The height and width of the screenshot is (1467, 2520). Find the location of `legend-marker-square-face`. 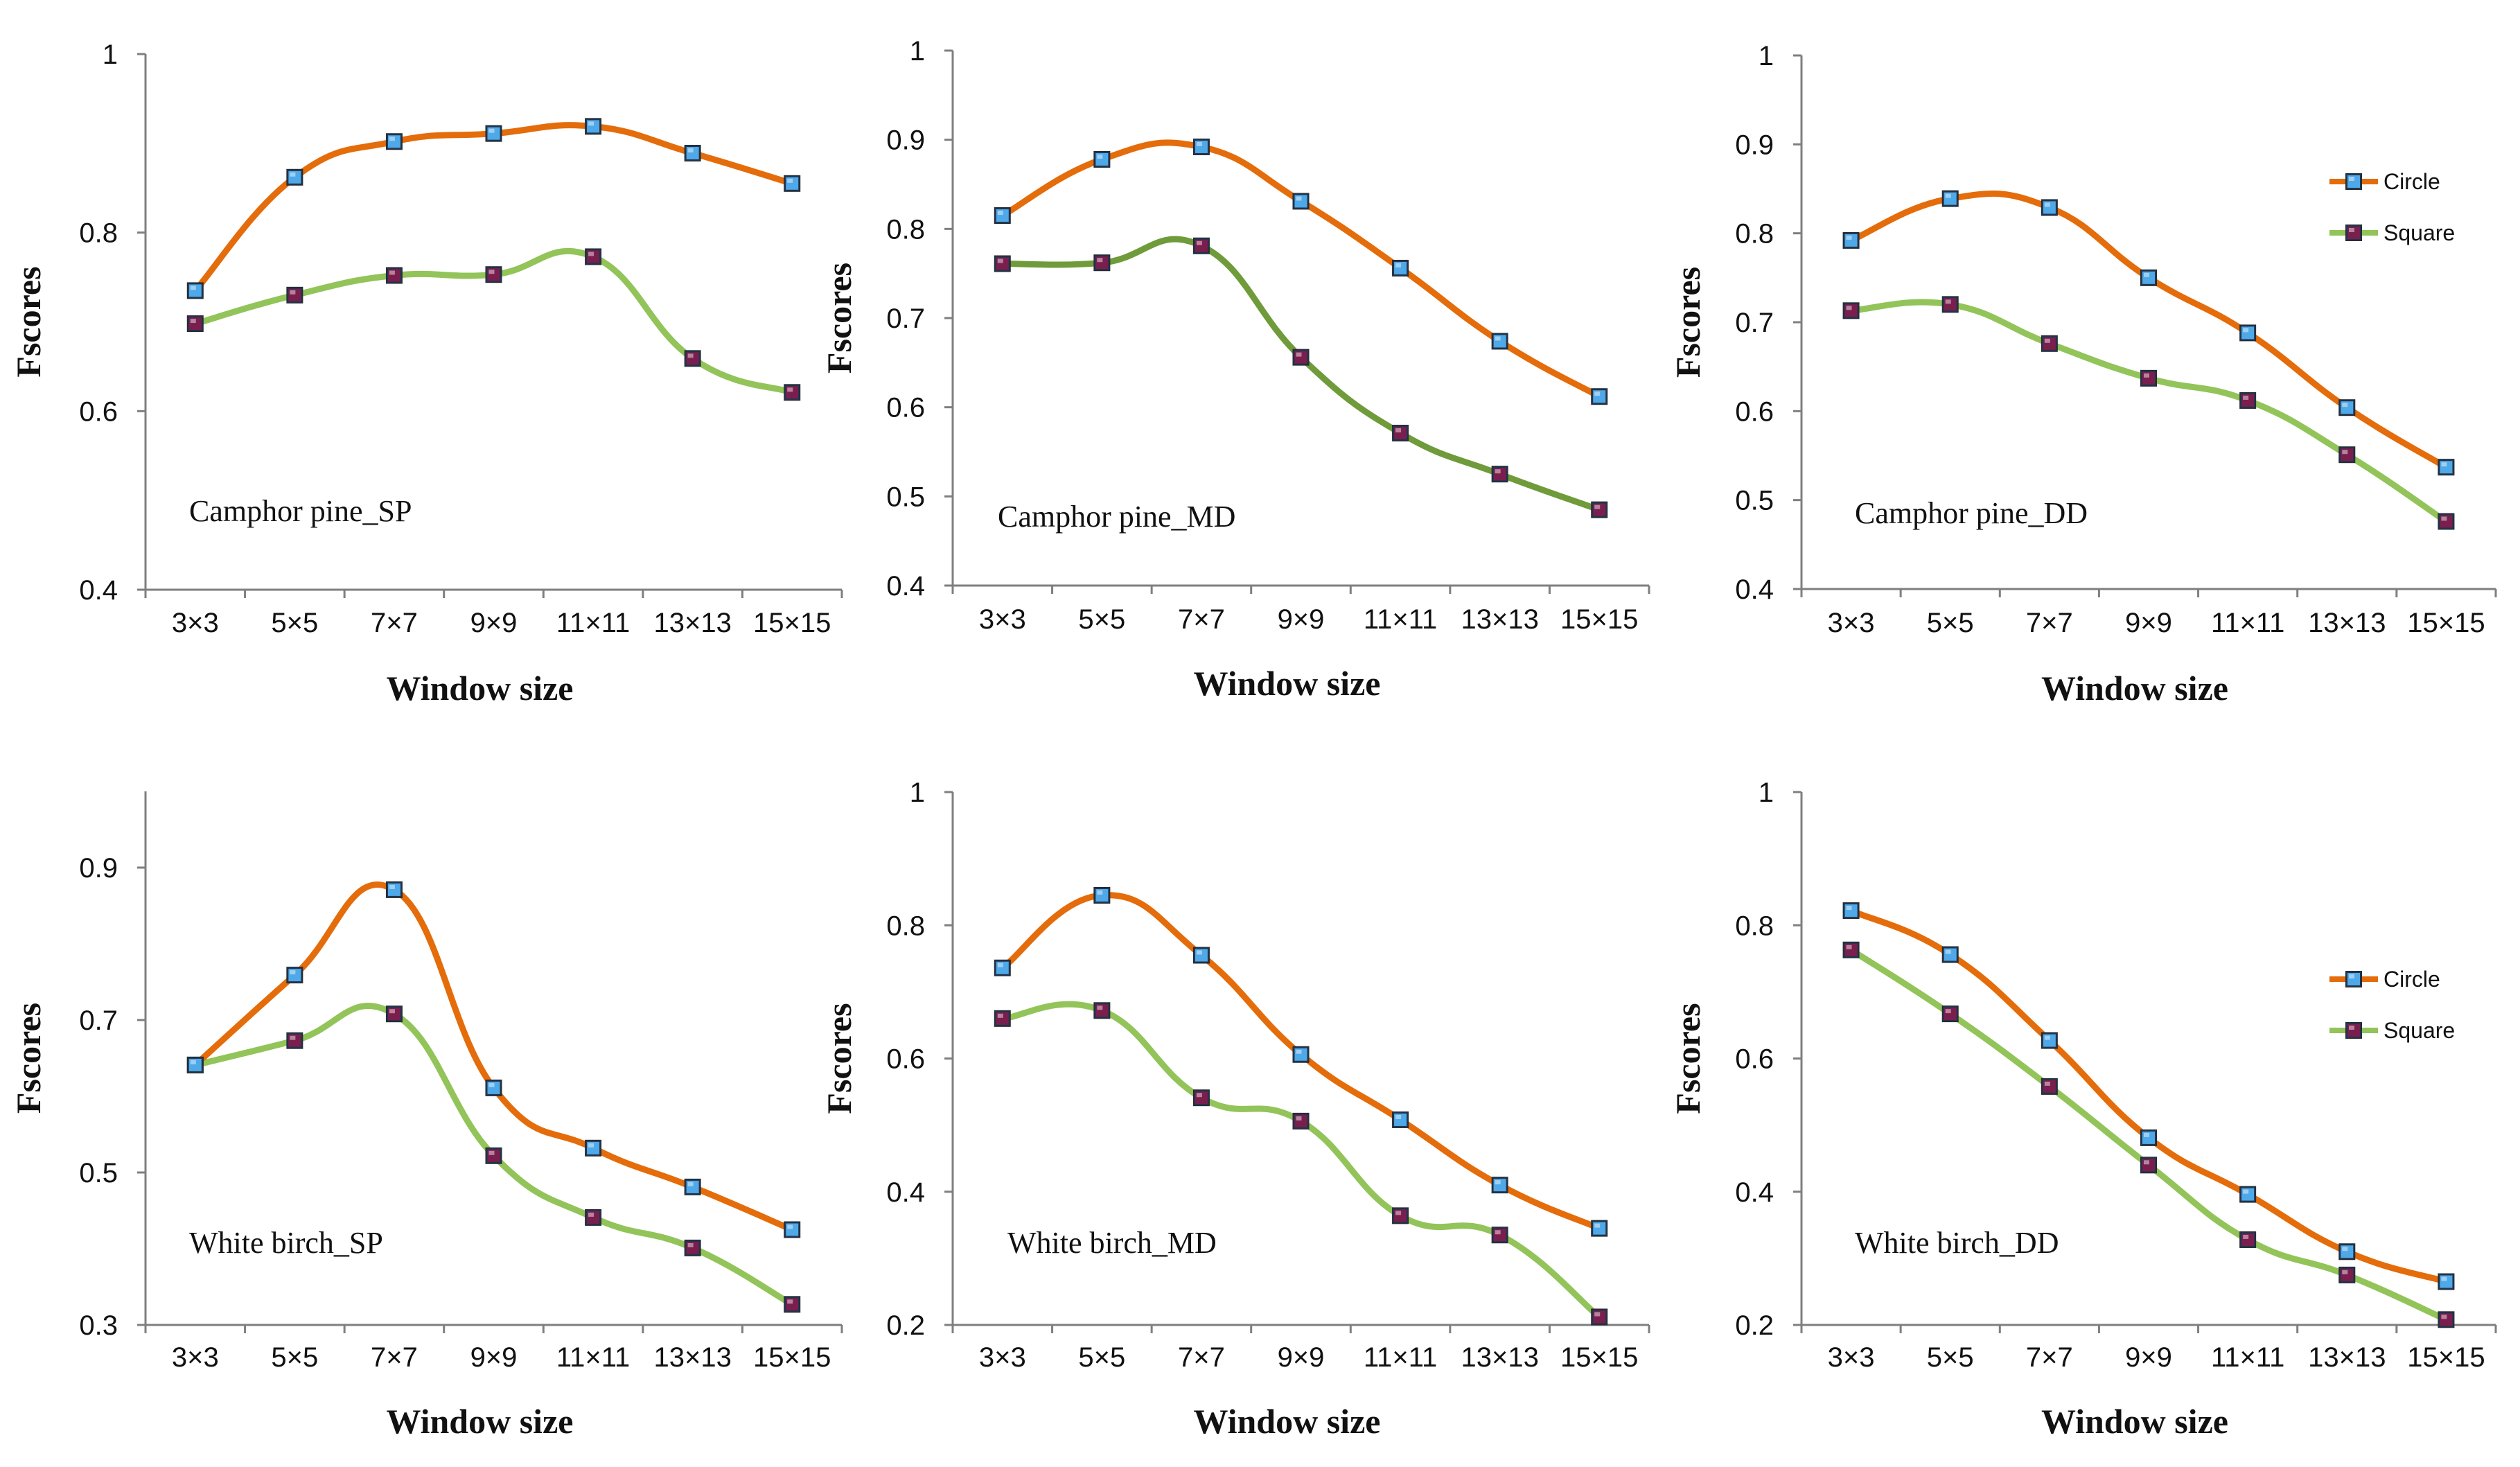

legend-marker-square-face is located at coordinates (2353, 232).